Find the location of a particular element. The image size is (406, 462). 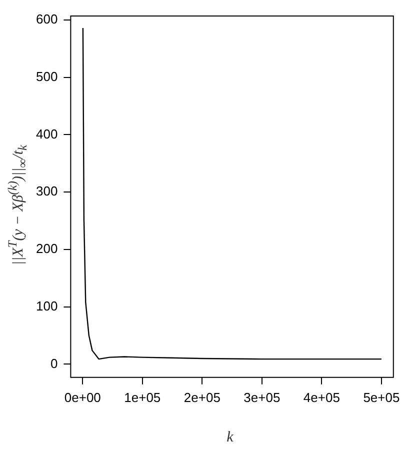

y-tick-label: 200 is located at coordinates (47, 248).